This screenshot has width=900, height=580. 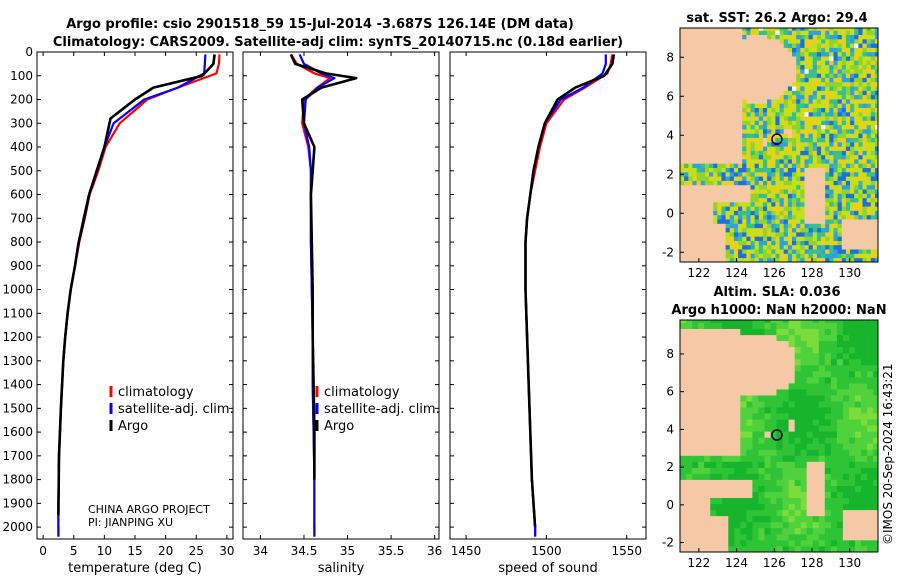 I want to click on y-tick-label: 800, so click(x=21, y=242).